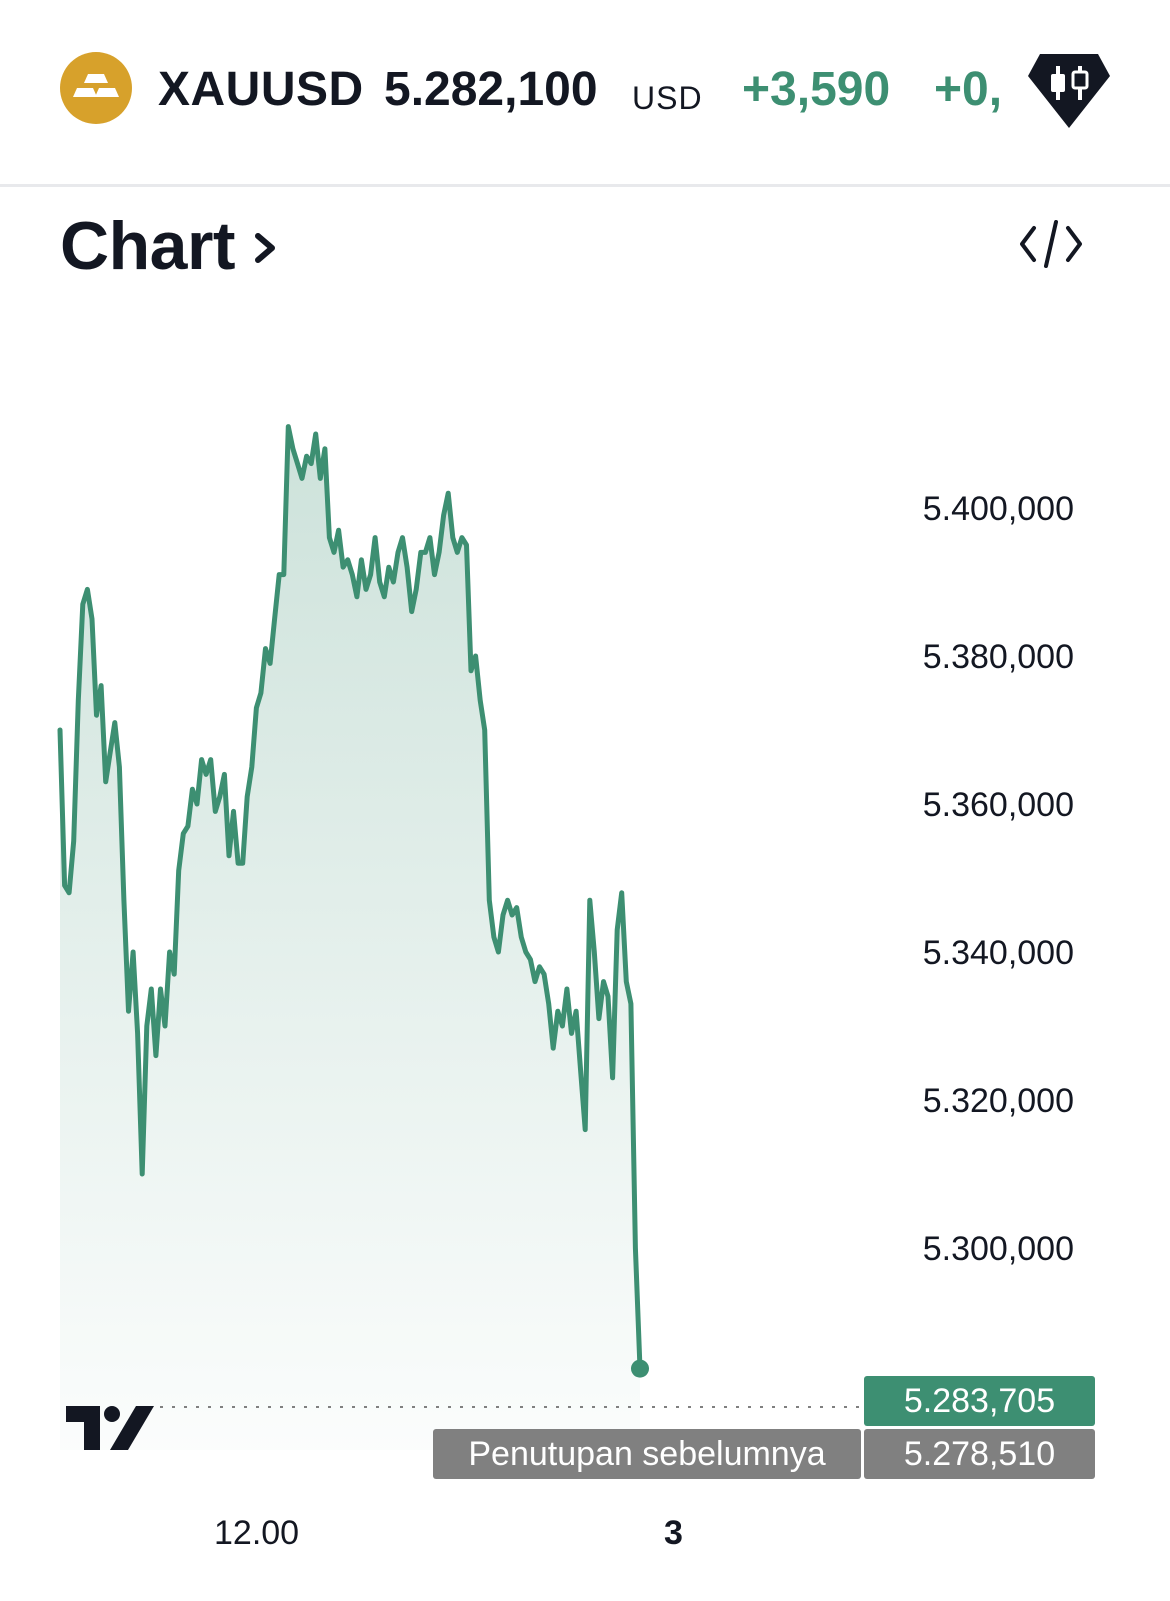 The image size is (1170, 1601). What do you see at coordinates (1051, 244) in the screenshot?
I see `code-embed-icon` at bounding box center [1051, 244].